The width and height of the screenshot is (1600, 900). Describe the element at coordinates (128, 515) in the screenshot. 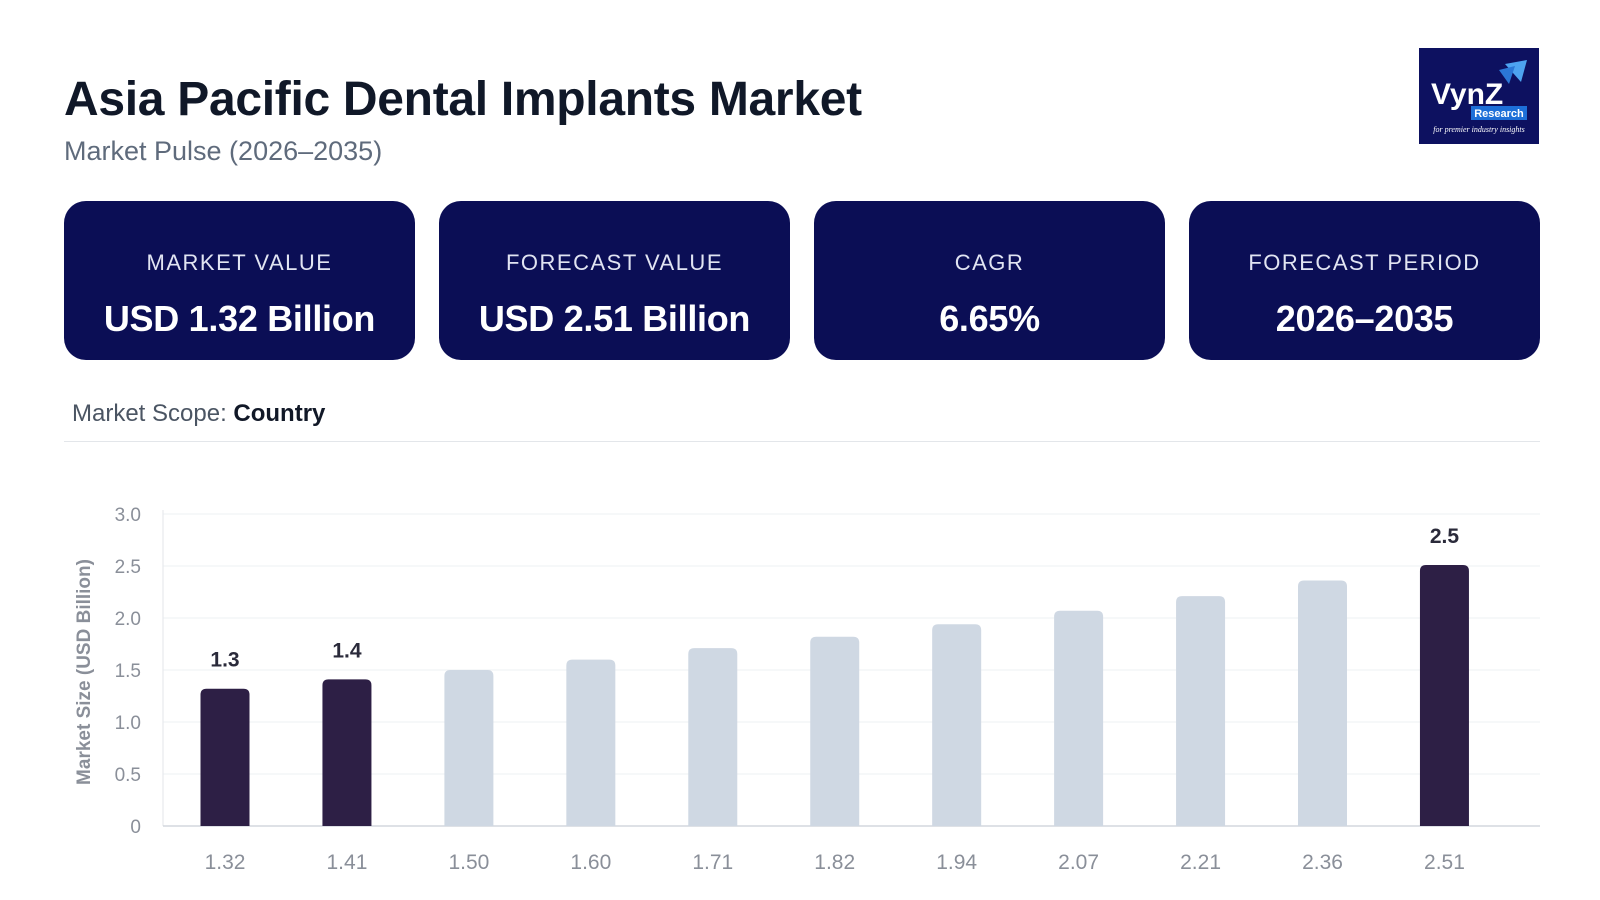

I see `y-tick-label: 3.0` at that location.